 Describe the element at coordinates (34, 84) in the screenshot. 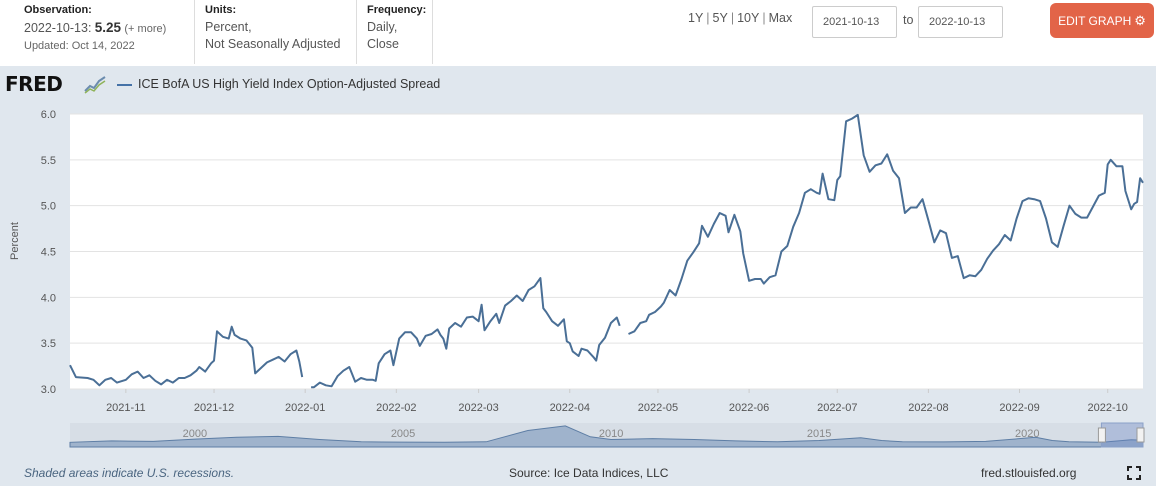

I see `fred-logo: FRED` at that location.